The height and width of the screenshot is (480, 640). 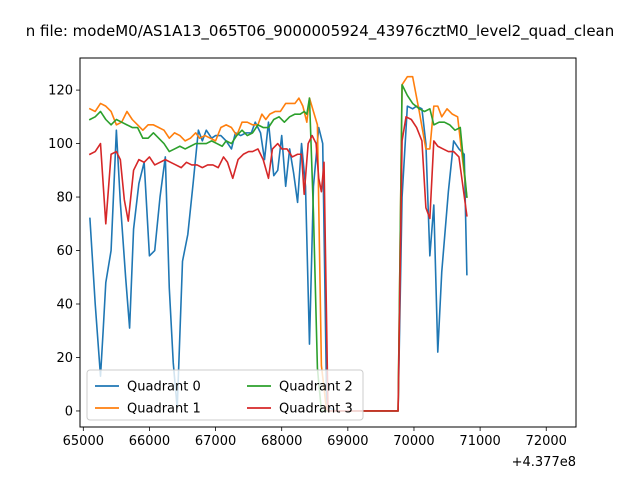 I want to click on y-tick-label: 80, so click(x=64, y=198).